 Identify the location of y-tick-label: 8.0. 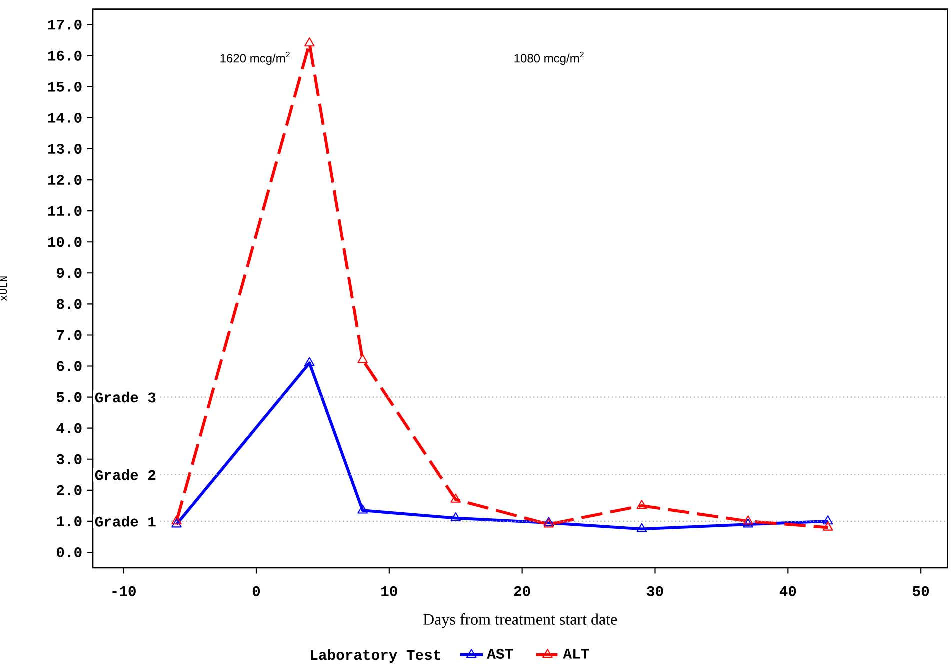
(69, 304).